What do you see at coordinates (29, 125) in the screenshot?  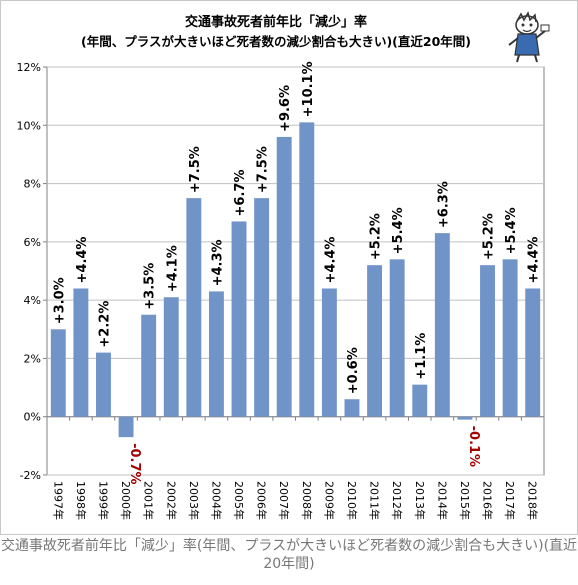 I see `y-tick-label: 10%` at bounding box center [29, 125].